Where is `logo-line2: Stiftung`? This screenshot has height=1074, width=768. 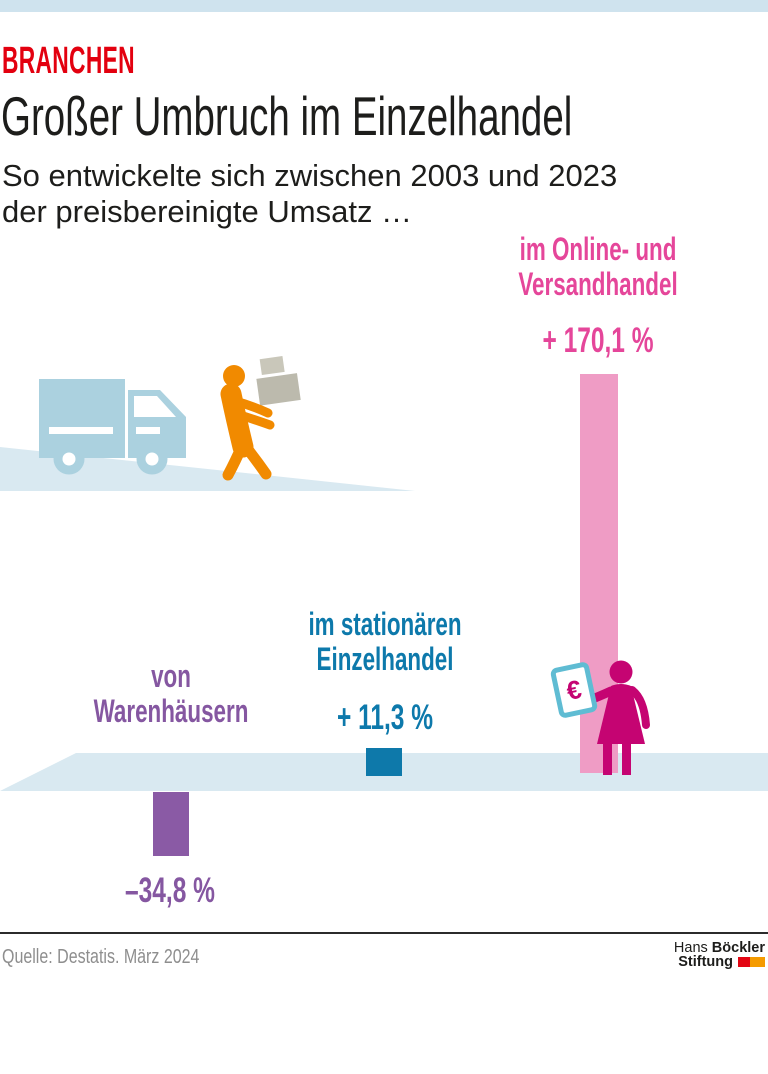
logo-line2: Stiftung is located at coordinates (719, 962).